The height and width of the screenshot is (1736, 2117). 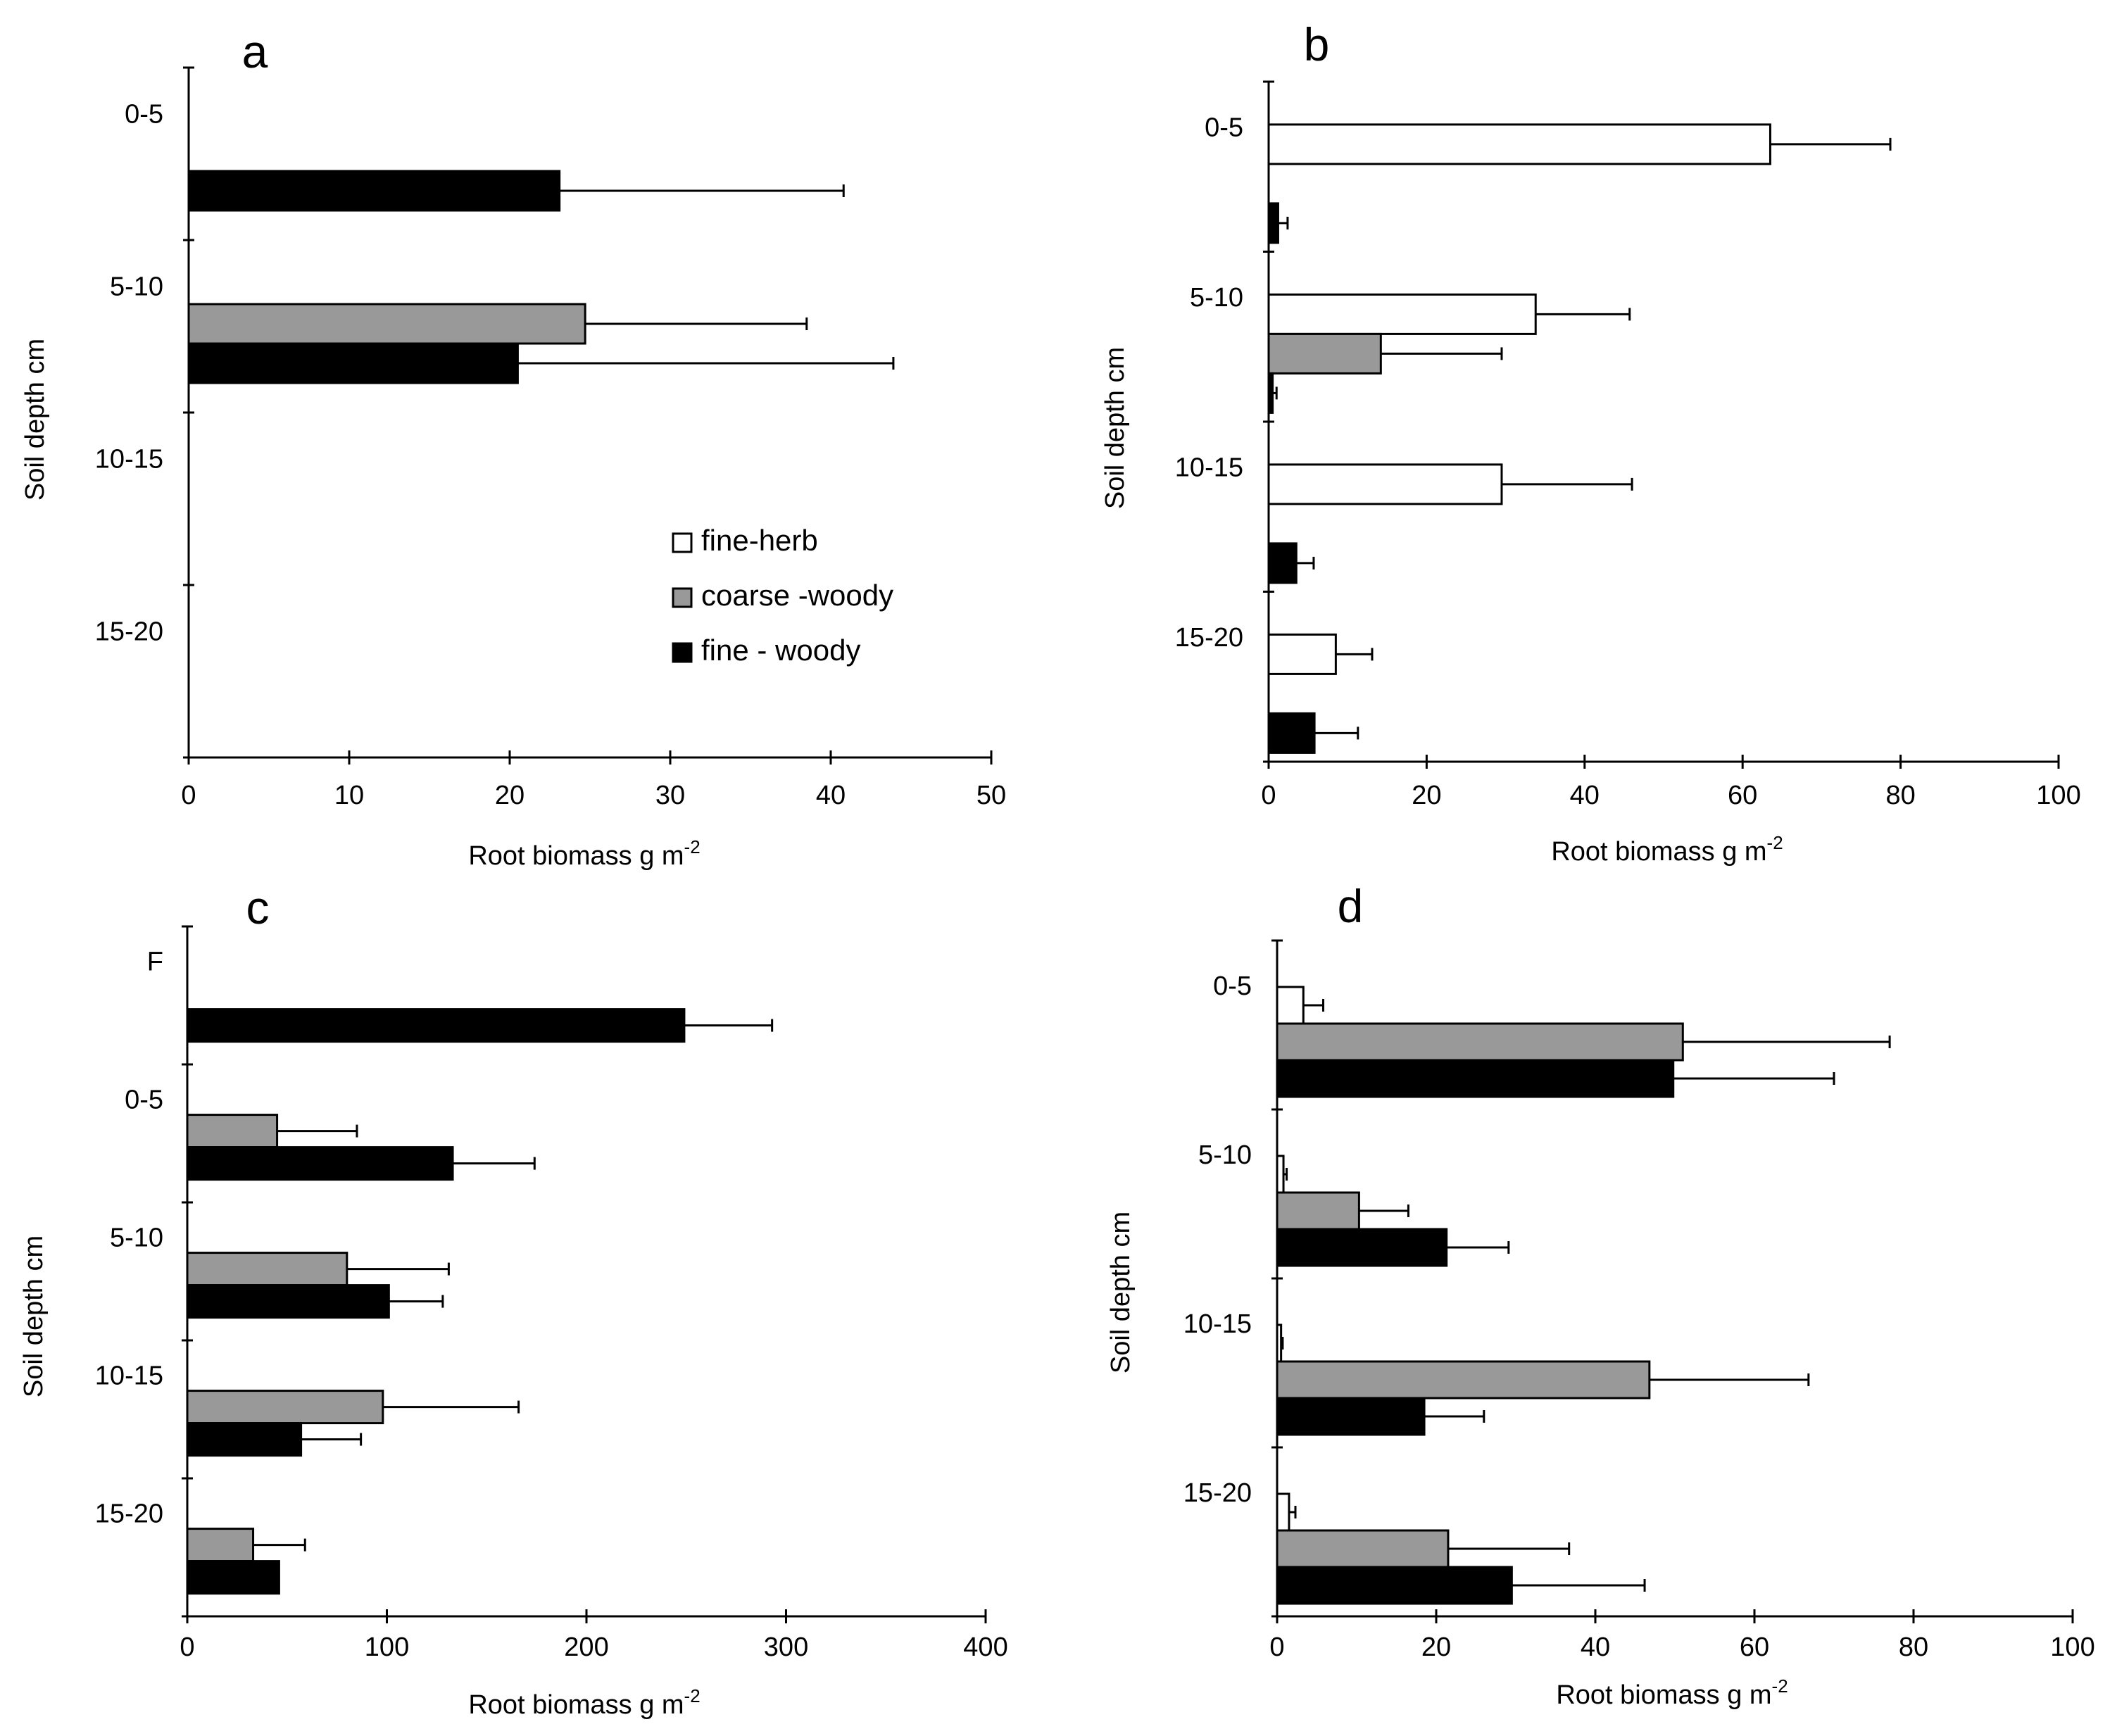 What do you see at coordinates (786, 1647) in the screenshot?
I see `x-tick-label: 300` at bounding box center [786, 1647].